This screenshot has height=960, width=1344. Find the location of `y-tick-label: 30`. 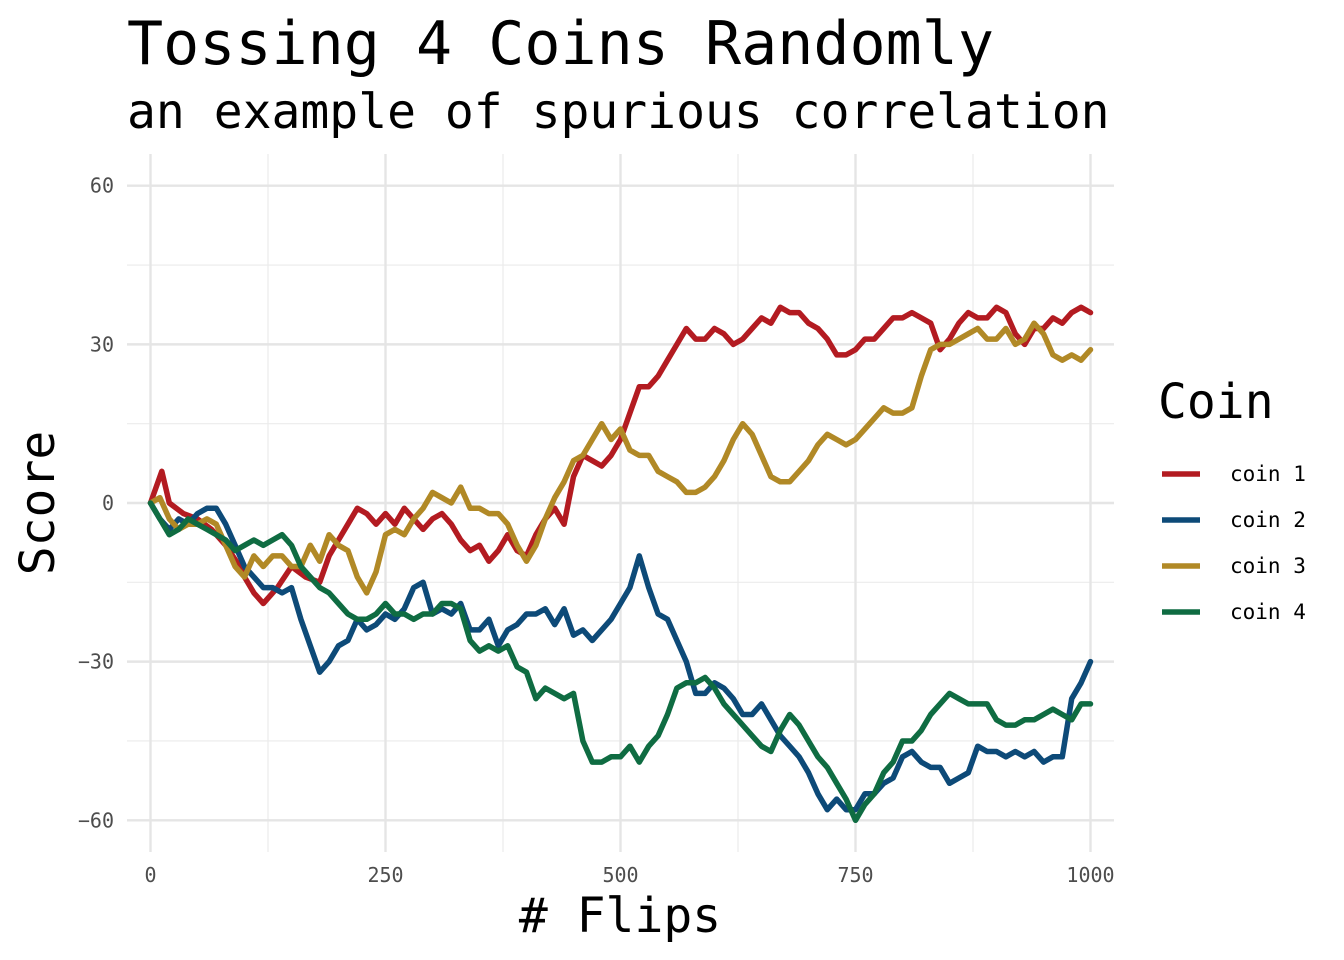

y-tick-label: 30 is located at coordinates (102, 344).